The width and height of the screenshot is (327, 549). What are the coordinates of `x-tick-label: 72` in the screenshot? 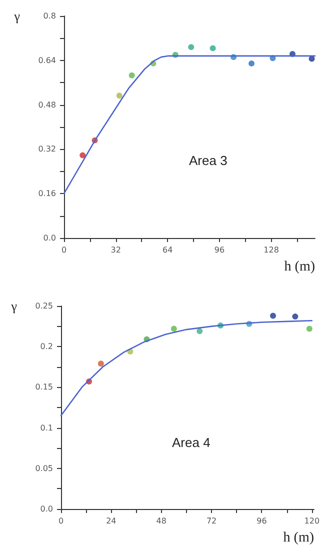 It's located at (211, 521).